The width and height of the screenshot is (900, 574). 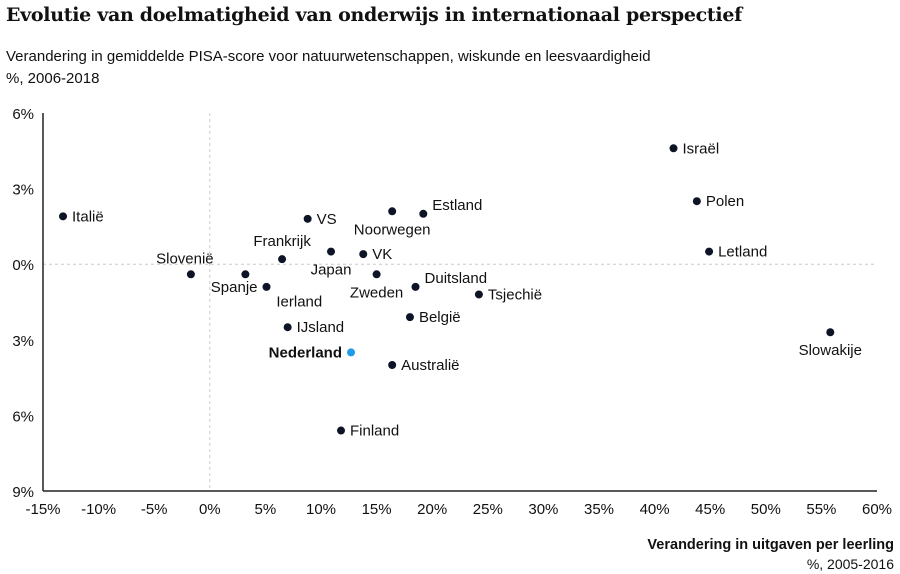 I want to click on data-label: Duitsland, so click(x=456, y=278).